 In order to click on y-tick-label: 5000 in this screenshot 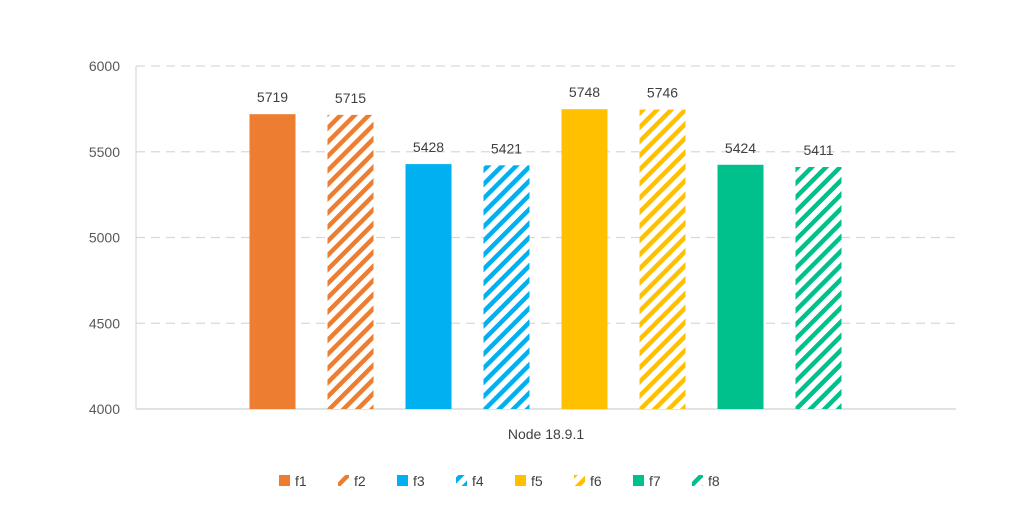, I will do `click(104, 238)`.